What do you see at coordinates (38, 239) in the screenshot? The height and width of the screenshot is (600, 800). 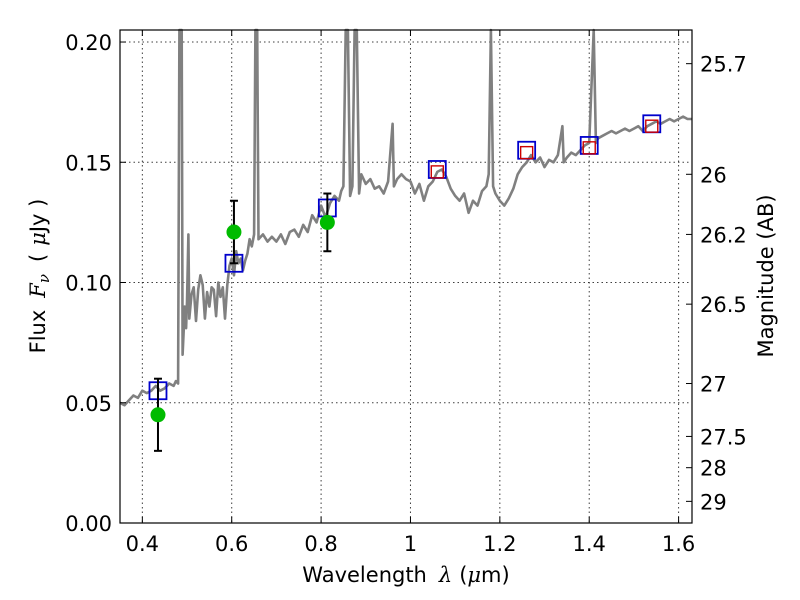 I see `y-axis-unit-mu: μ` at bounding box center [38, 239].